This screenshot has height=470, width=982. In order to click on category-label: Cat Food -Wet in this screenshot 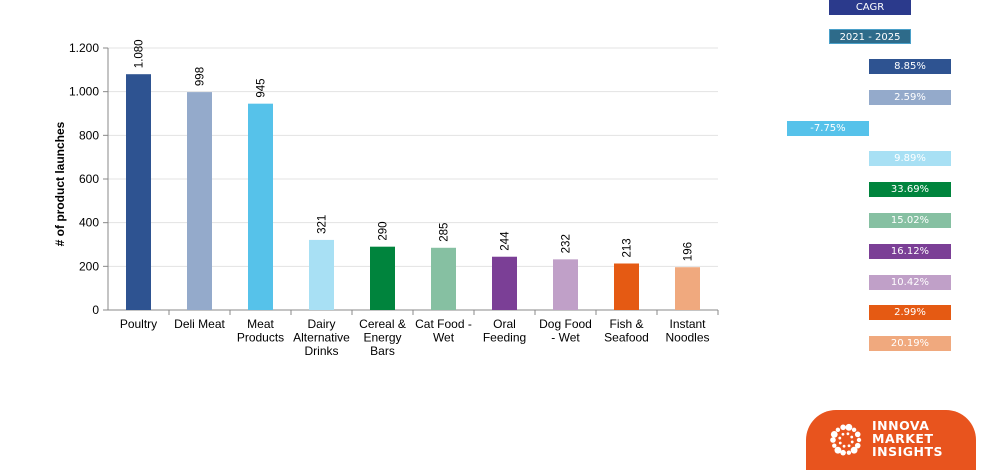, I will do `click(443, 331)`.